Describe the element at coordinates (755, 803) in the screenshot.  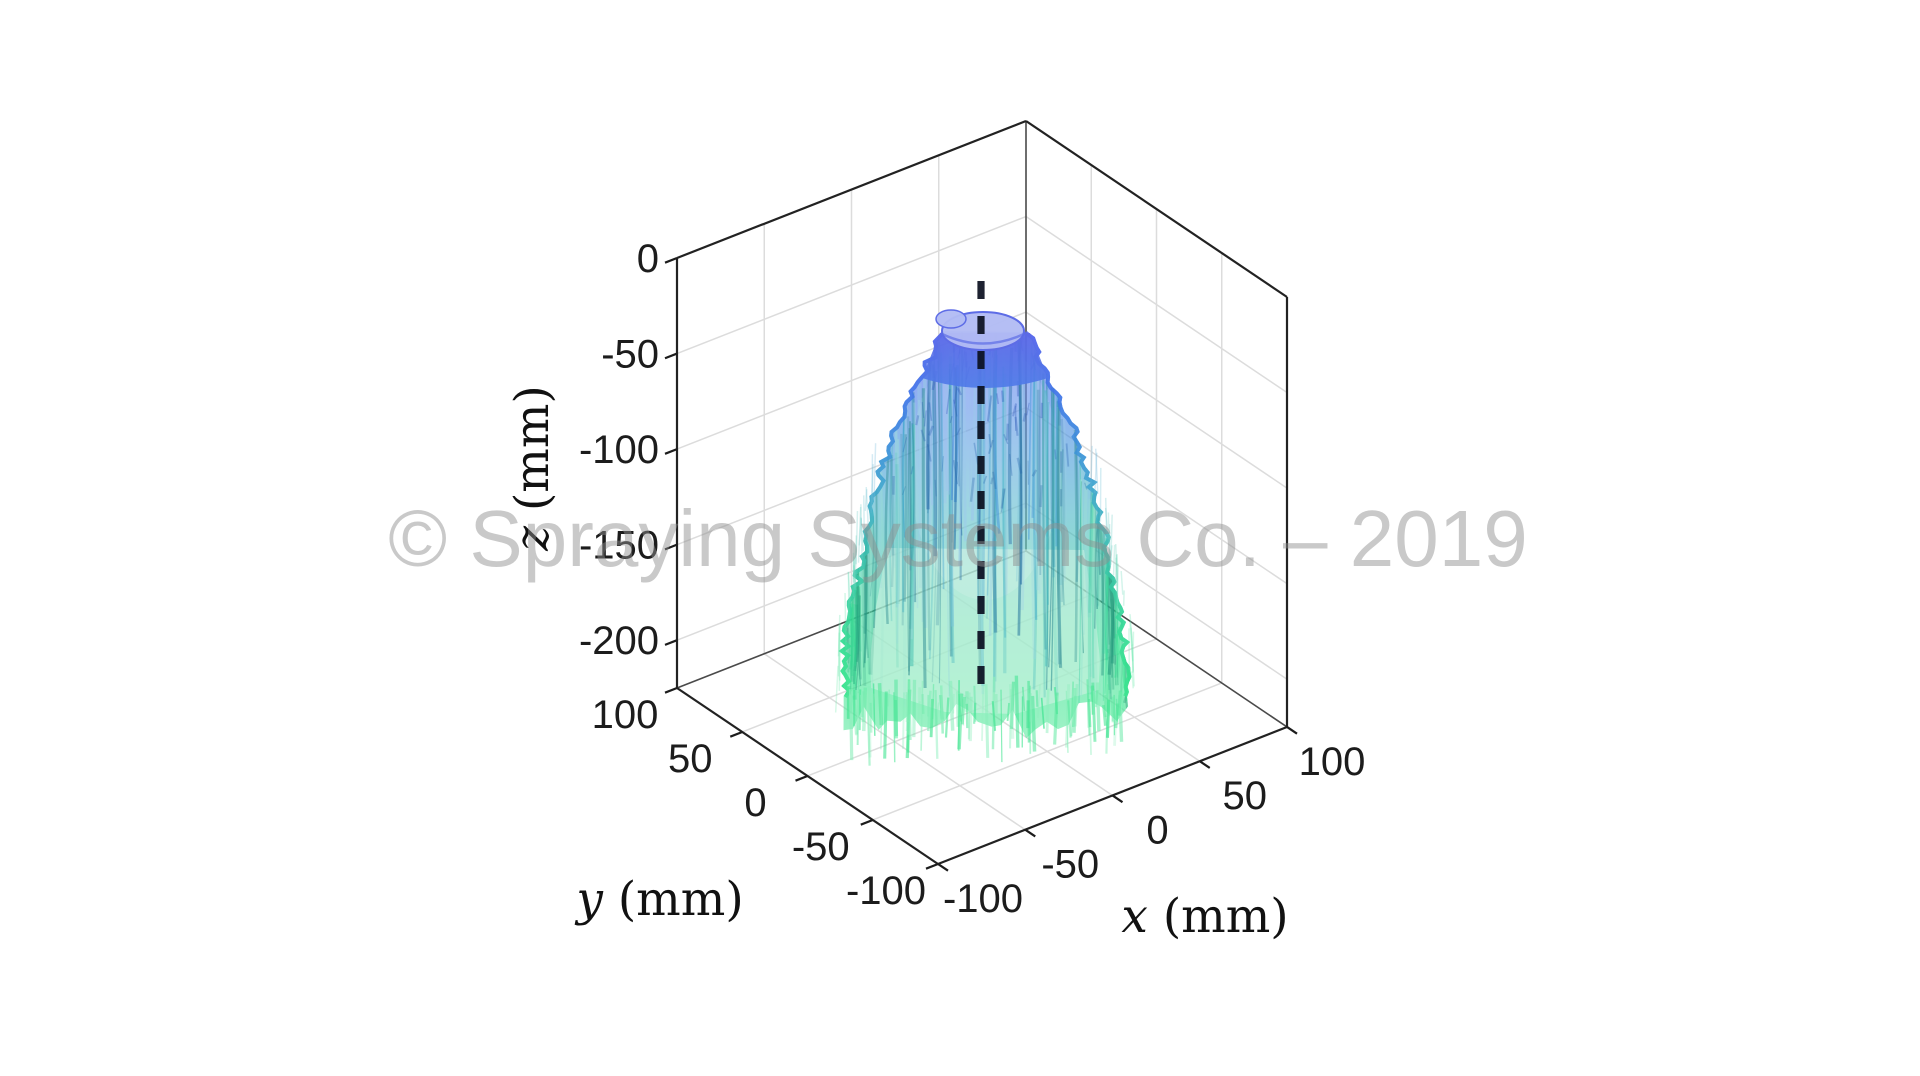
I see `y-tick-label: 0` at that location.